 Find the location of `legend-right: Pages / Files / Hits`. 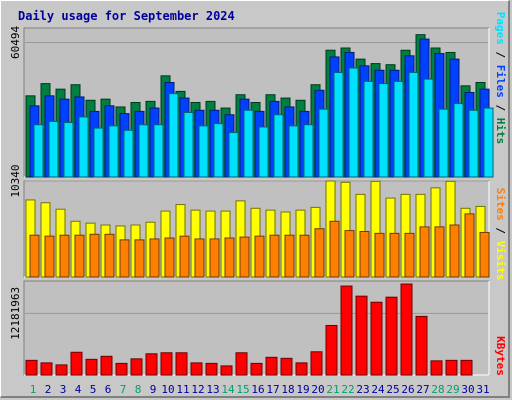

legend-right: Pages / Files / Hits is located at coordinates (500, 78).